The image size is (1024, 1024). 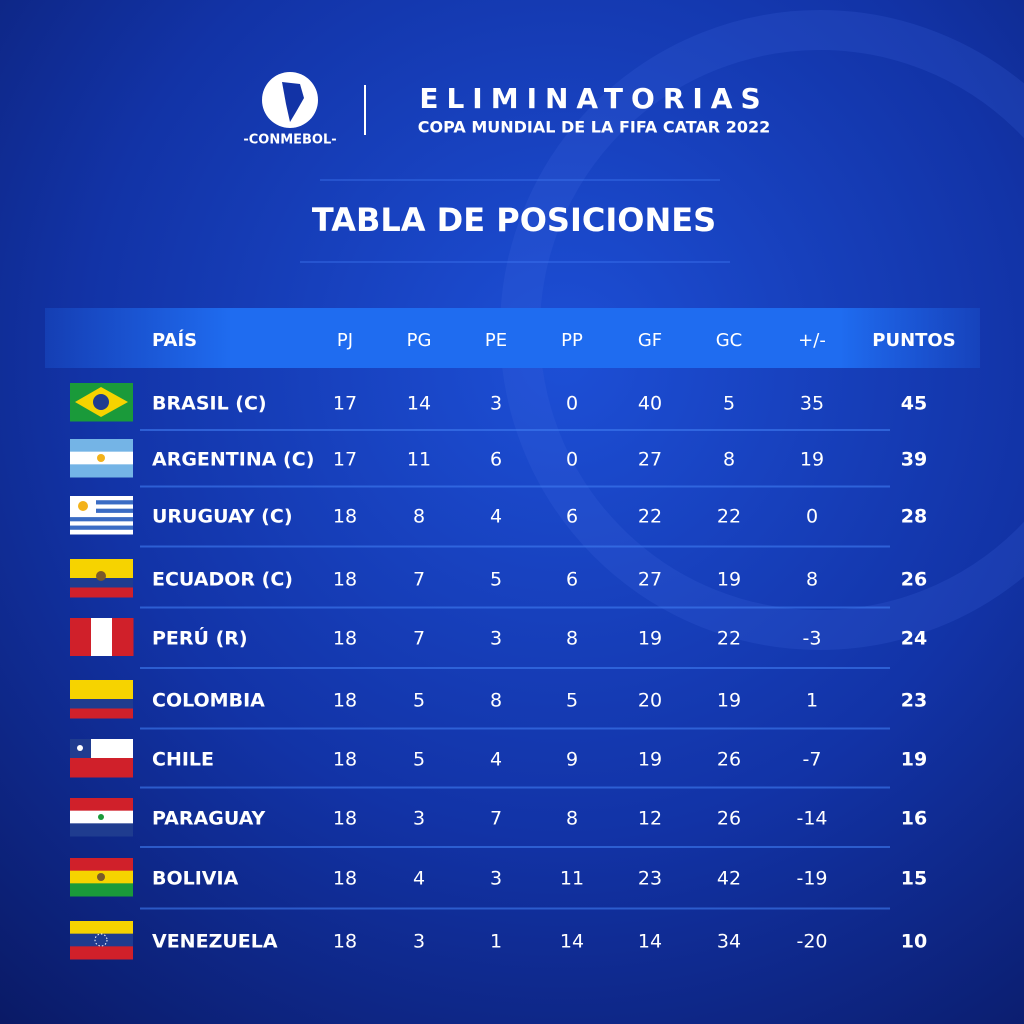 What do you see at coordinates (812, 340) in the screenshot?
I see `column-header: +/-` at bounding box center [812, 340].